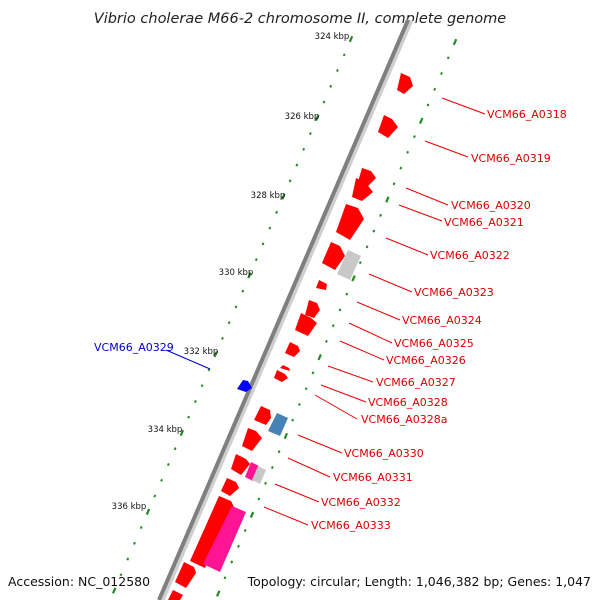 This screenshot has width=600, height=600. I want to click on gene-feature-a0332, so click(240, 464).